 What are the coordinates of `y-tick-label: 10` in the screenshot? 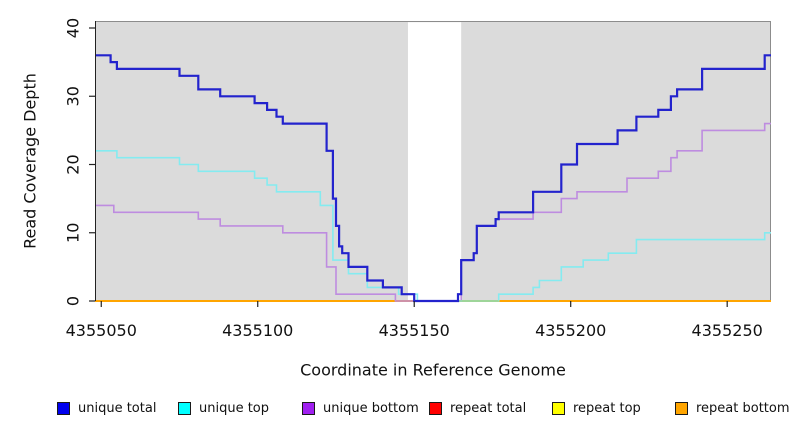 It's located at (73, 233).